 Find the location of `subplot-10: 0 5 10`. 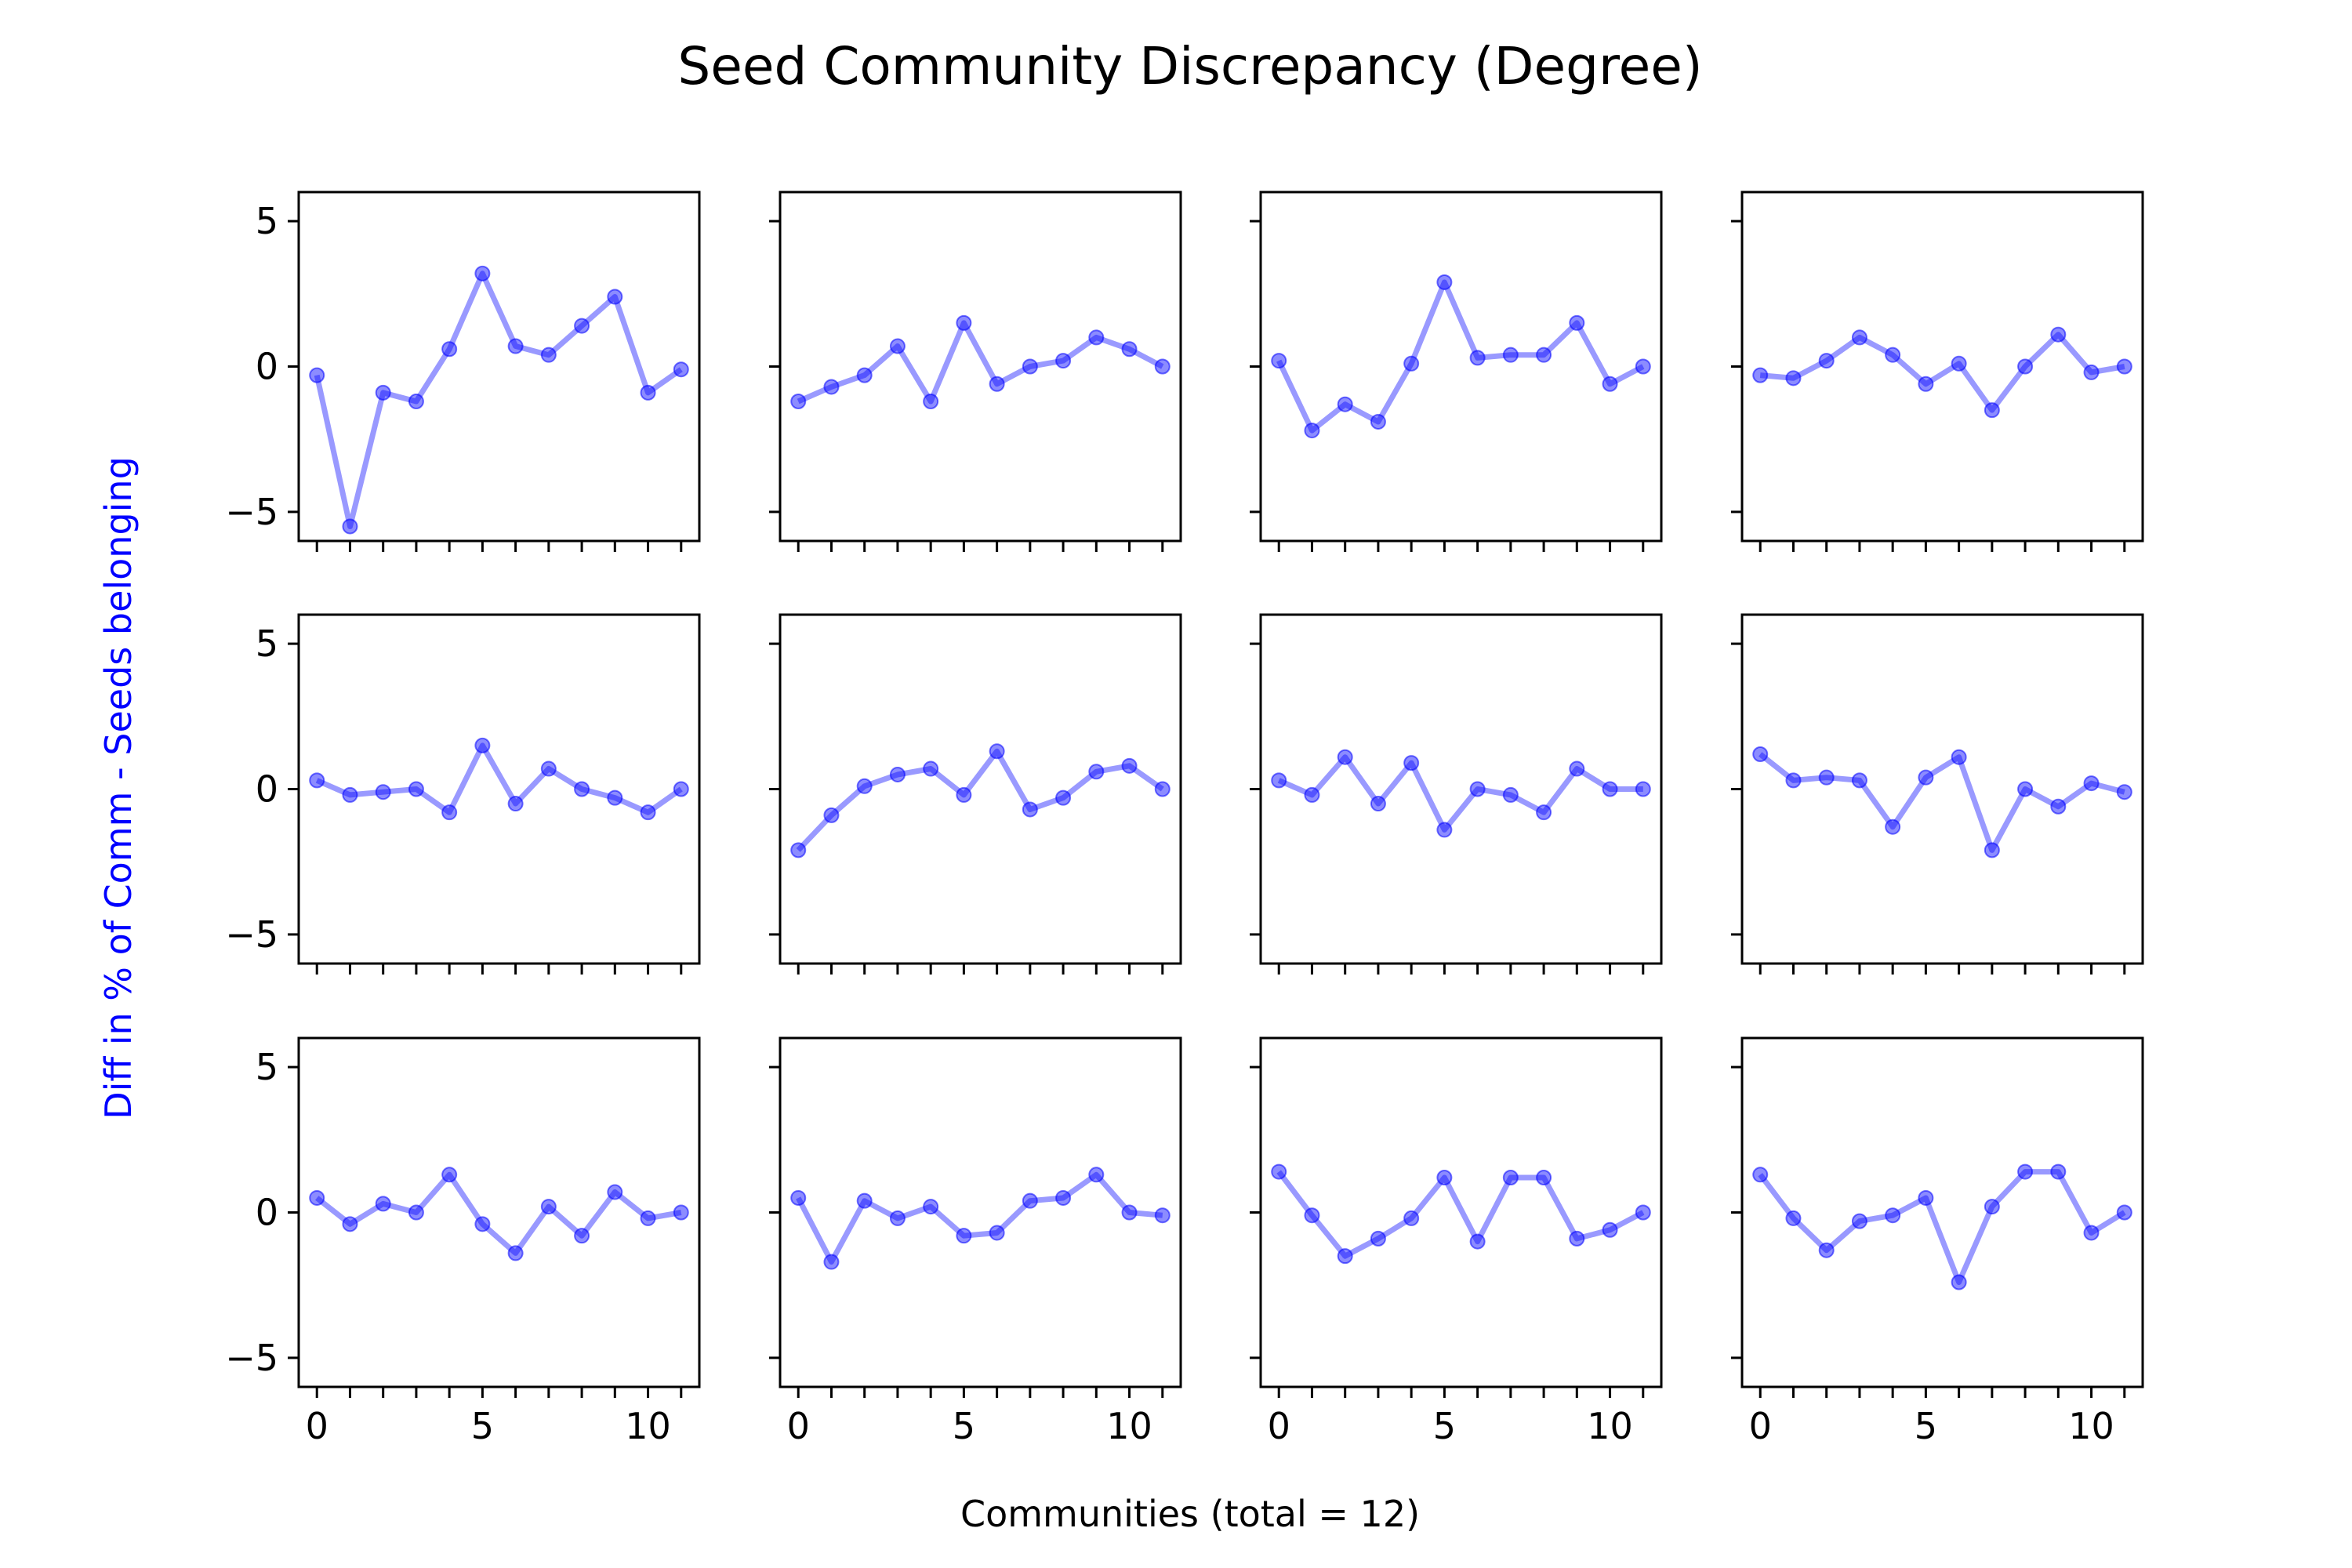

subplot-10: 0 5 10 is located at coordinates (975, 1241).